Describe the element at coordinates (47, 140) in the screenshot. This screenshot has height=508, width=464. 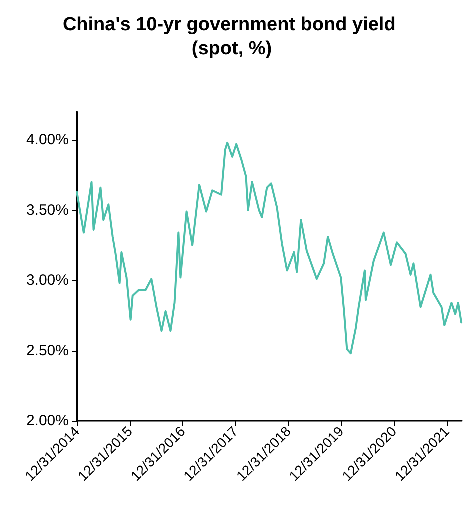
I see `y-tick-label: 4.00%` at that location.